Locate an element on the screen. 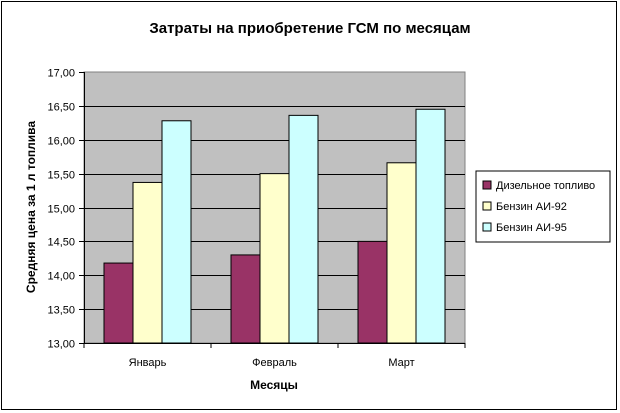 The height and width of the screenshot is (413, 620). y-tick-label: 13,00 is located at coordinates (61, 345).